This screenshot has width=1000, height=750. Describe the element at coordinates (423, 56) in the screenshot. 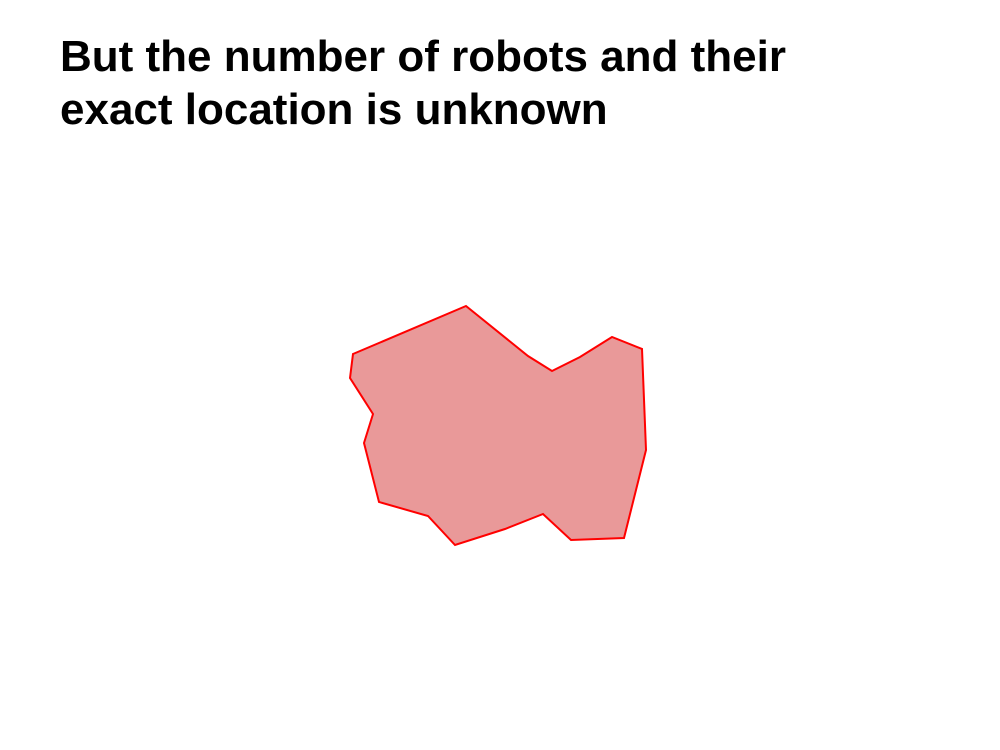

I see `slide-title-line-1: But the number of robots and their` at that location.